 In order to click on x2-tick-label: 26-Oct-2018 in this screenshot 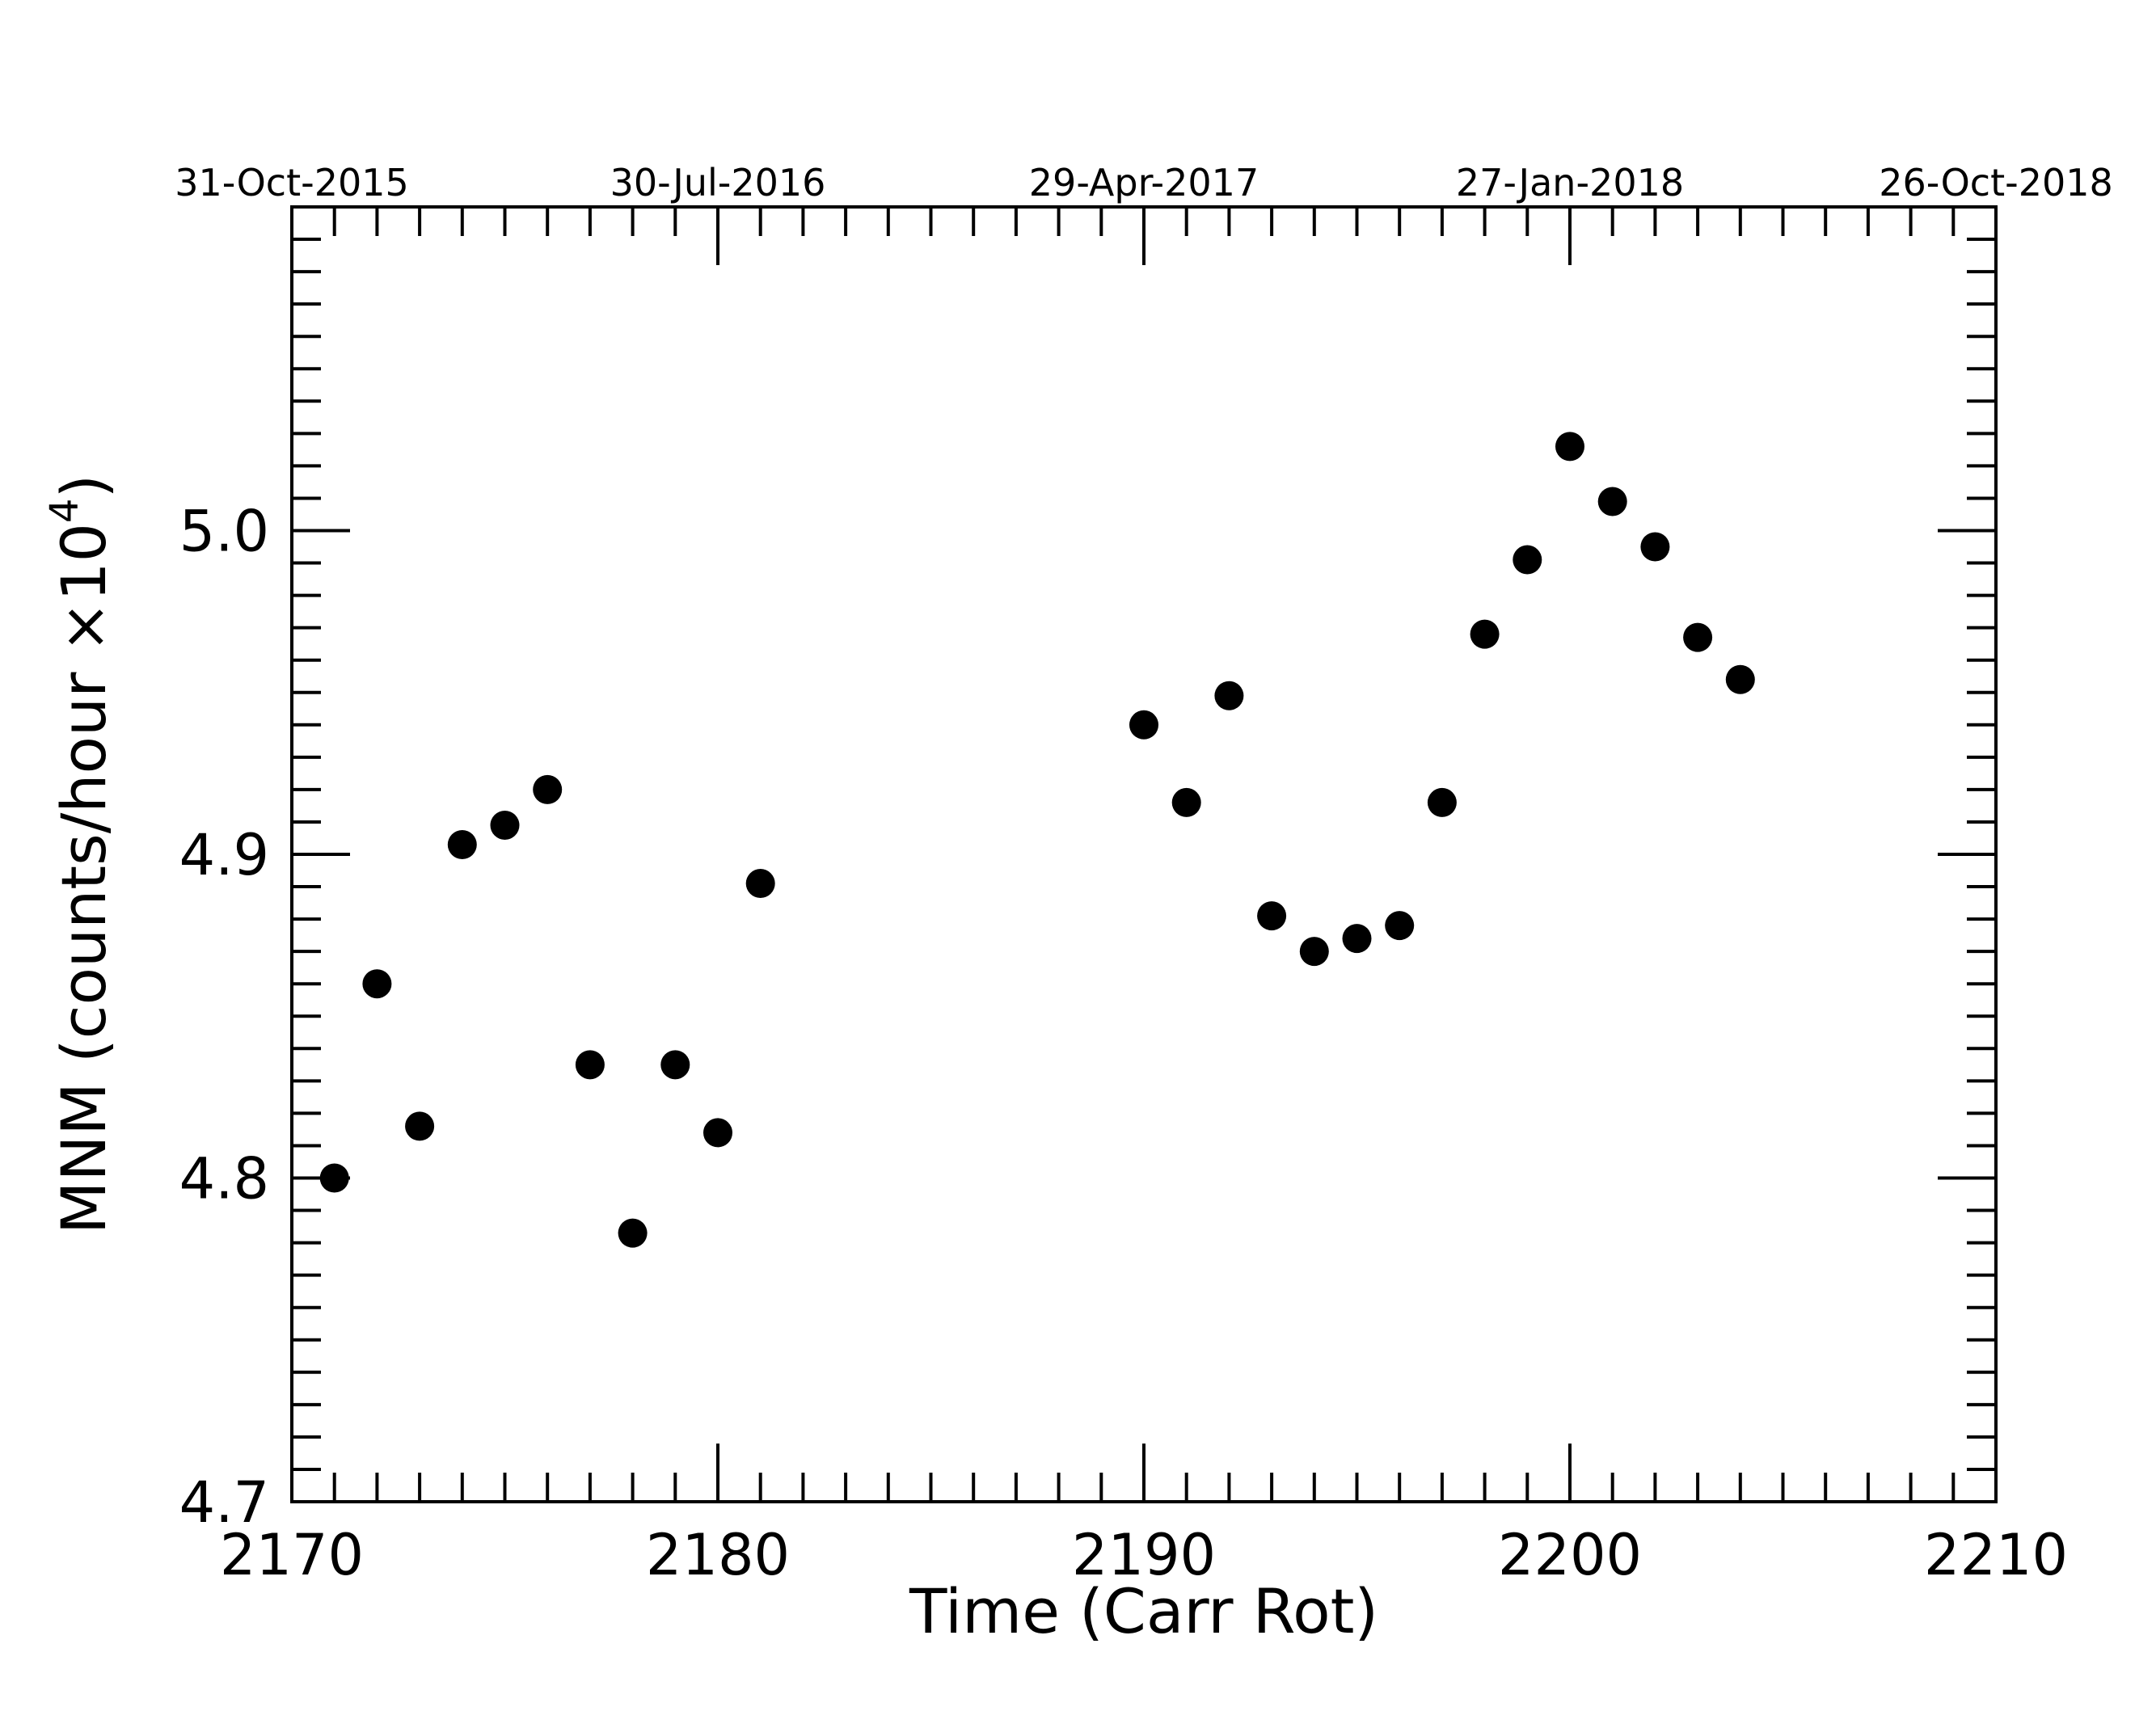, I will do `click(1996, 182)`.